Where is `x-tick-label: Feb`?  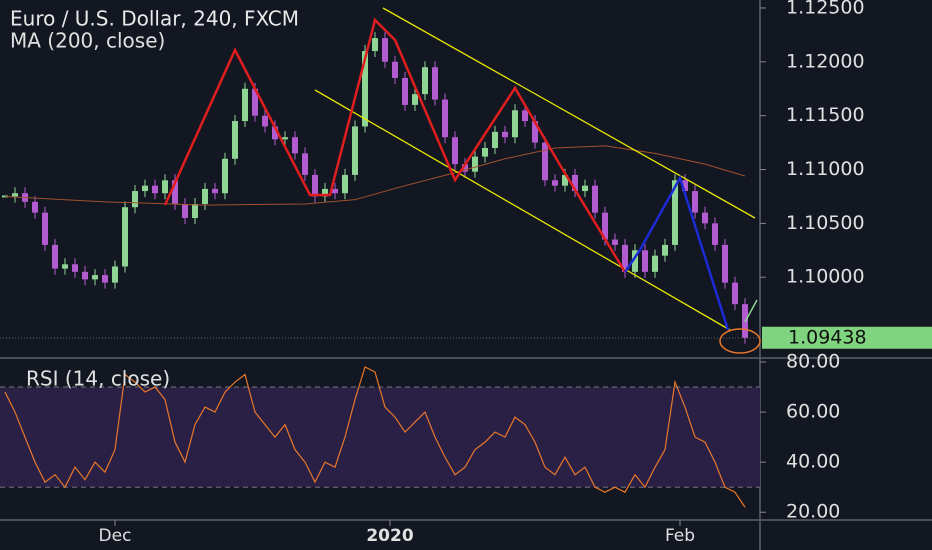
x-tick-label: Feb is located at coordinates (680, 536).